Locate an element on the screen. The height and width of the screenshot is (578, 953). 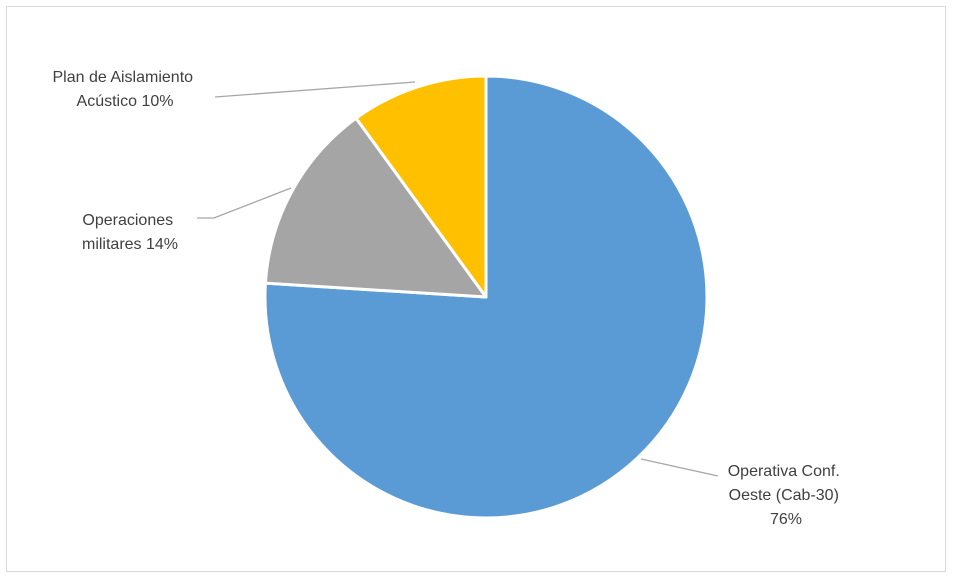
leader-line-operaciones is located at coordinates (244, 203).